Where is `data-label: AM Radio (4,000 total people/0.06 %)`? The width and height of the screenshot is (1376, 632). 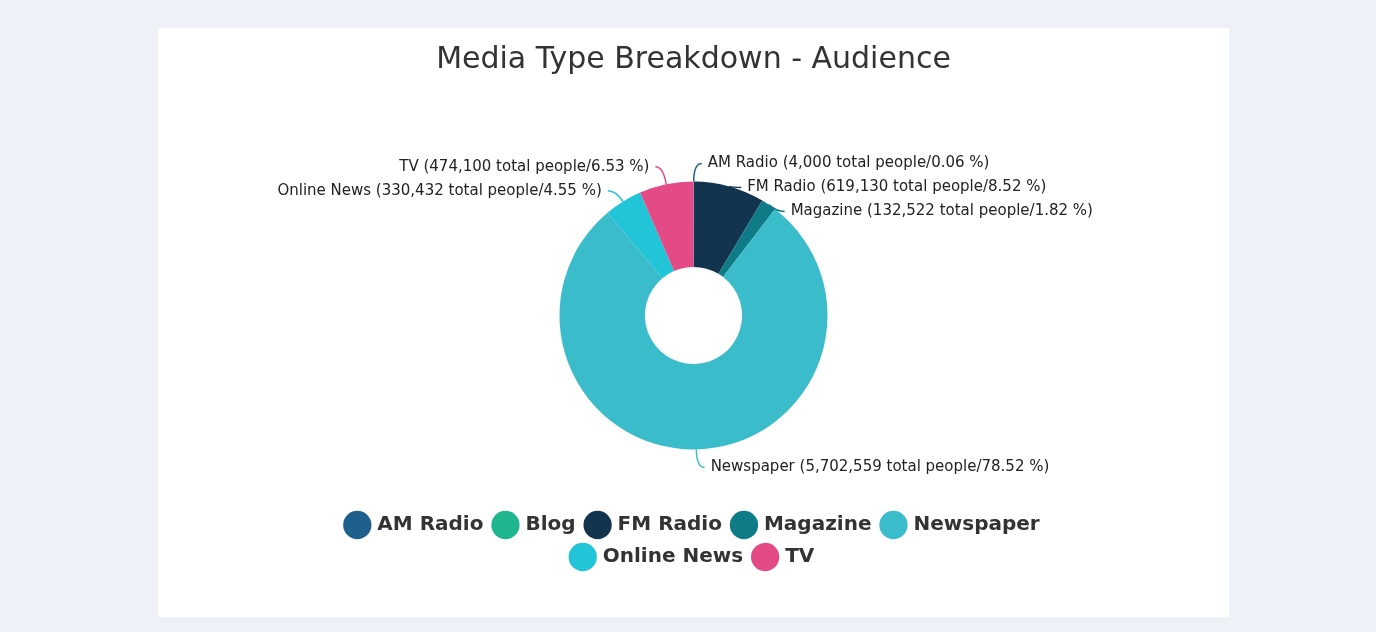
data-label: AM Radio (4,000 total people/0.06 %) is located at coordinates (848, 162).